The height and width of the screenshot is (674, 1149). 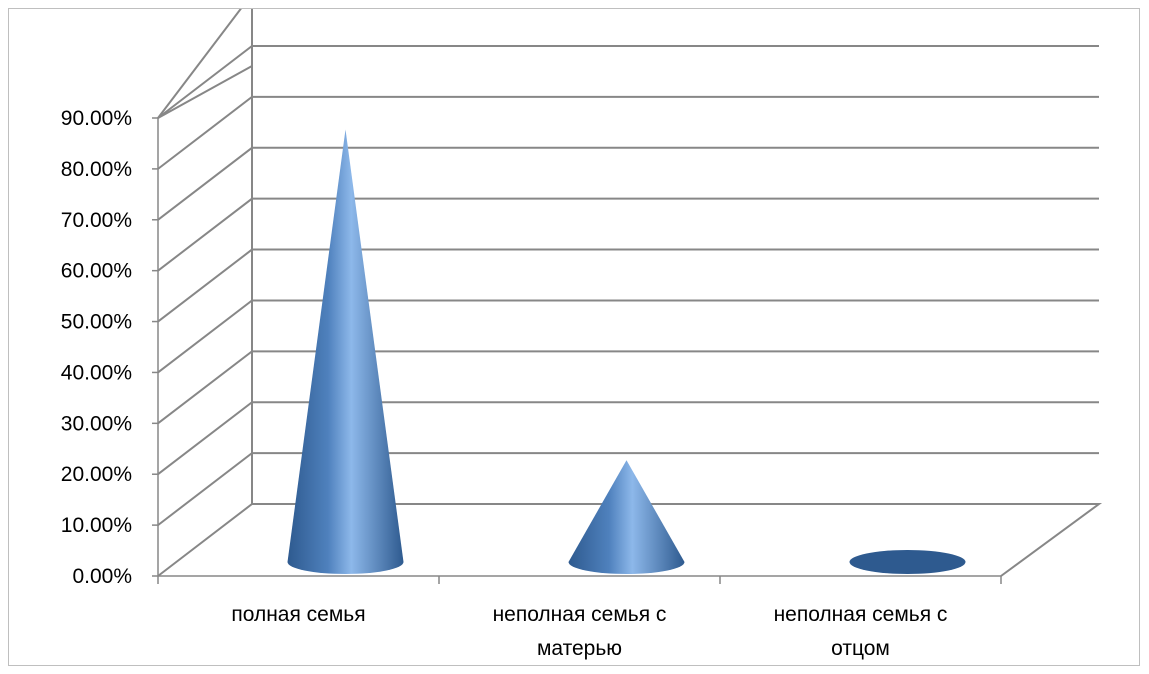 I want to click on floor-outline, so click(x=630, y=540).